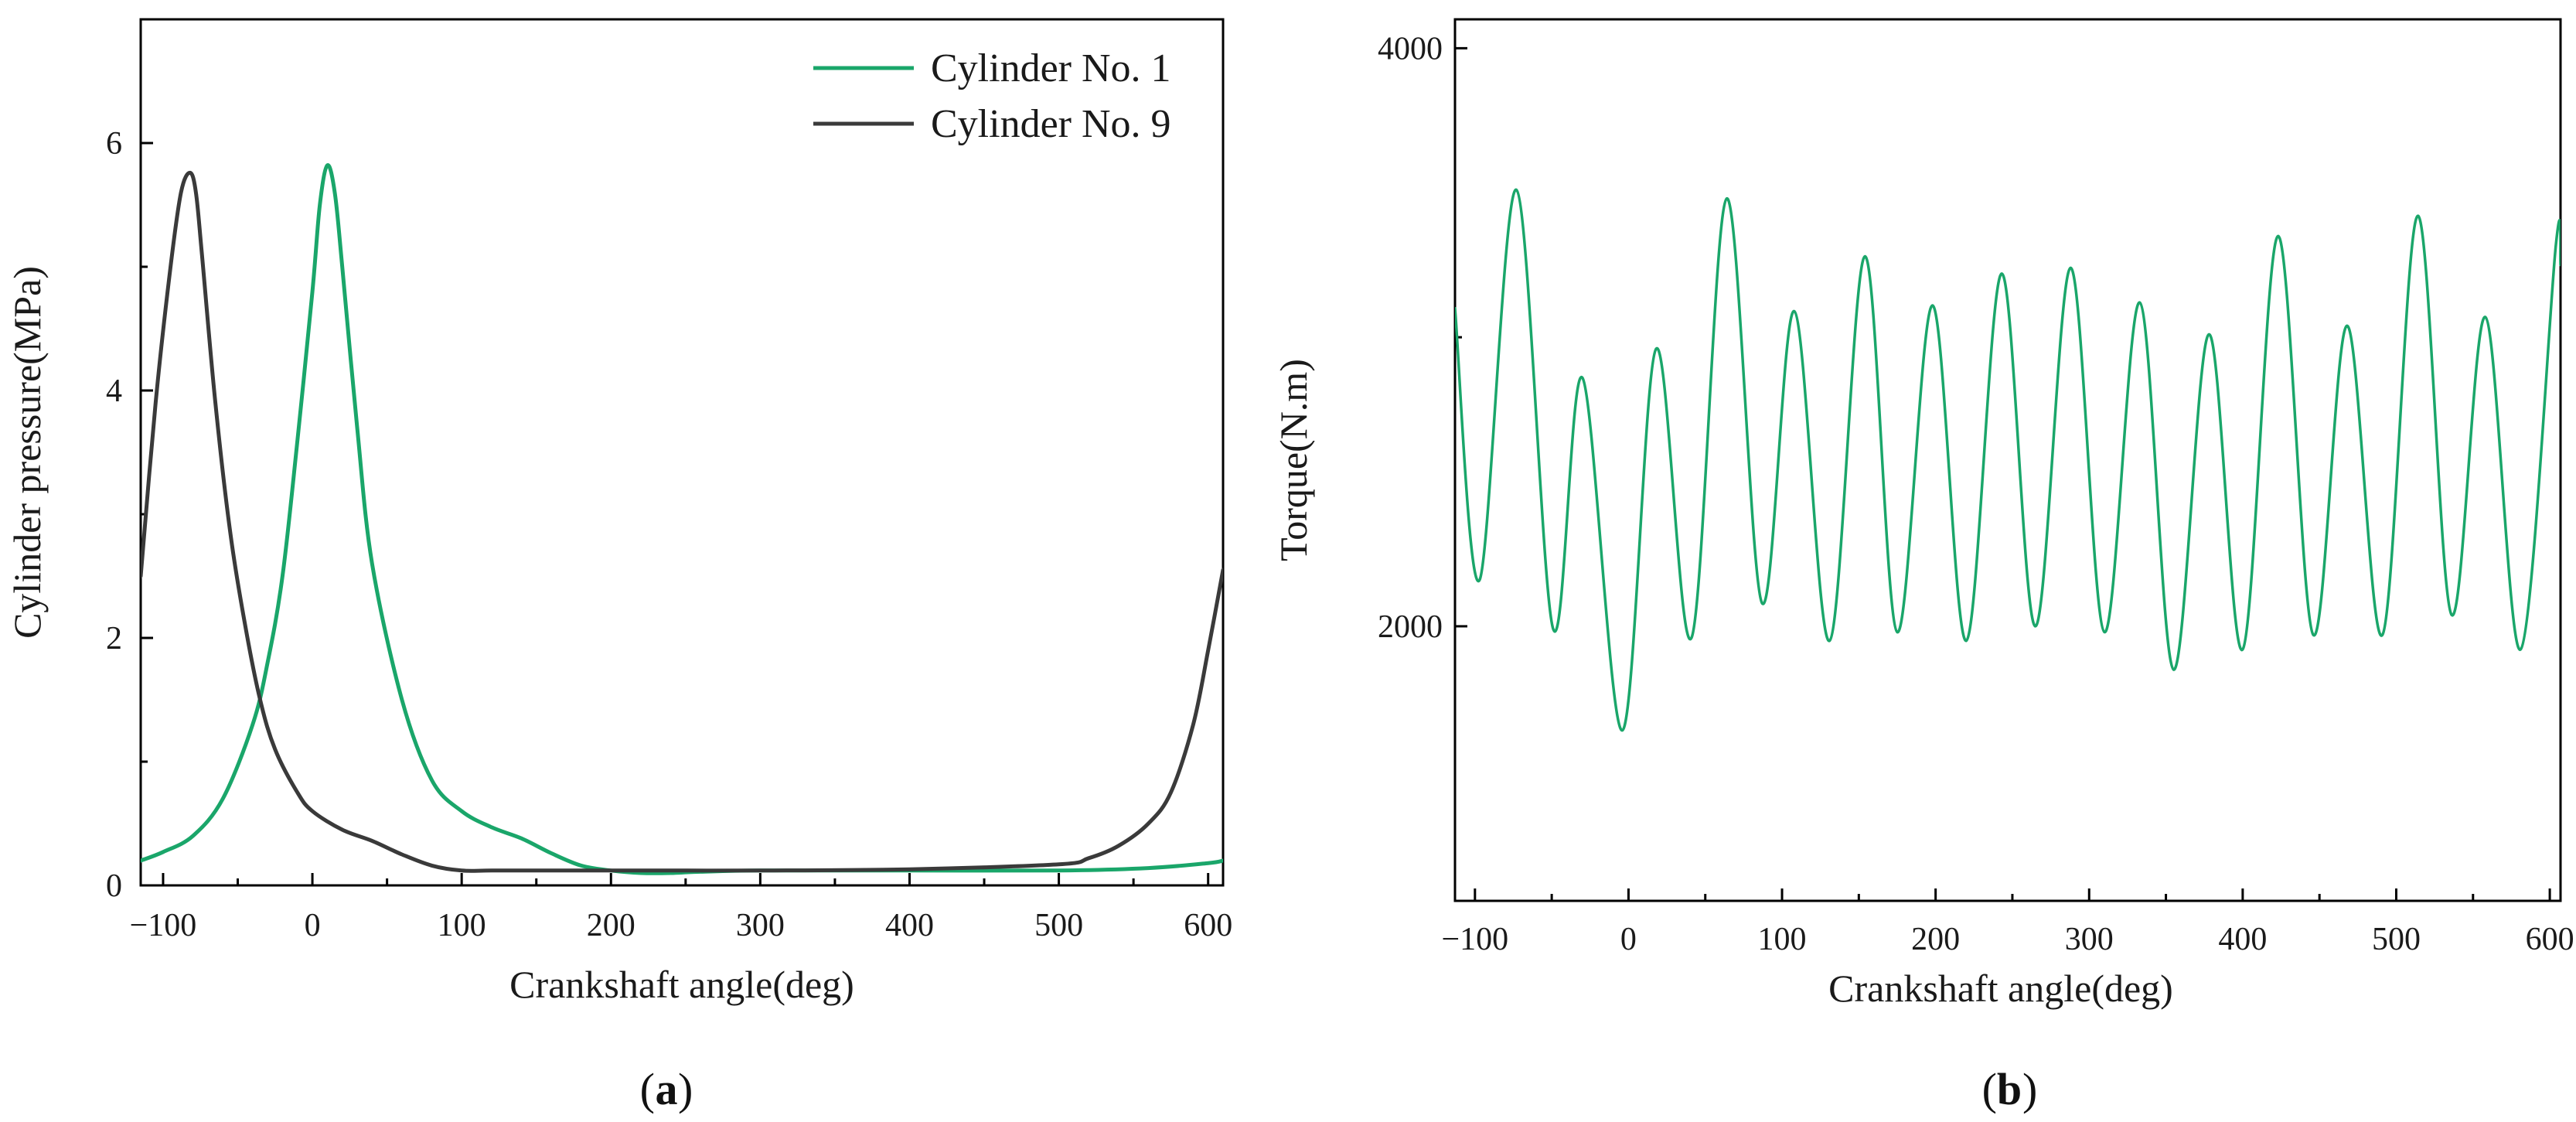  What do you see at coordinates (2007, 922) in the screenshot?
I see `panel-b-x-ticks: −100 0 100 200 300 400 500 600` at bounding box center [2007, 922].